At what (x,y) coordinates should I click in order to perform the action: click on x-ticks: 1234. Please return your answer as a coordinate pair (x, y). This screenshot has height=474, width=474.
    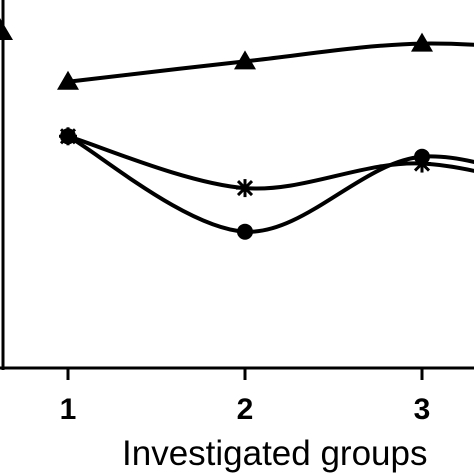
    Looking at the image, I should click on (245, 397).